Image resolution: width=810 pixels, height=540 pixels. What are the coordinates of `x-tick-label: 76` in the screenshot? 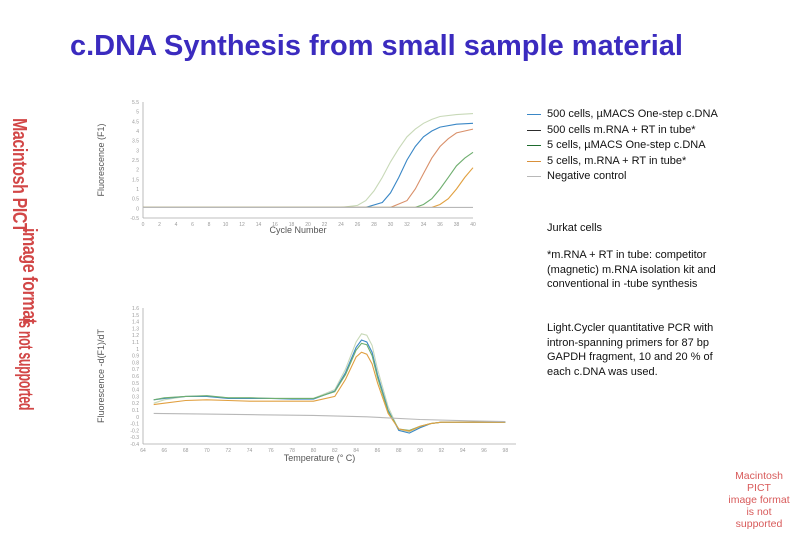 It's located at (271, 451).